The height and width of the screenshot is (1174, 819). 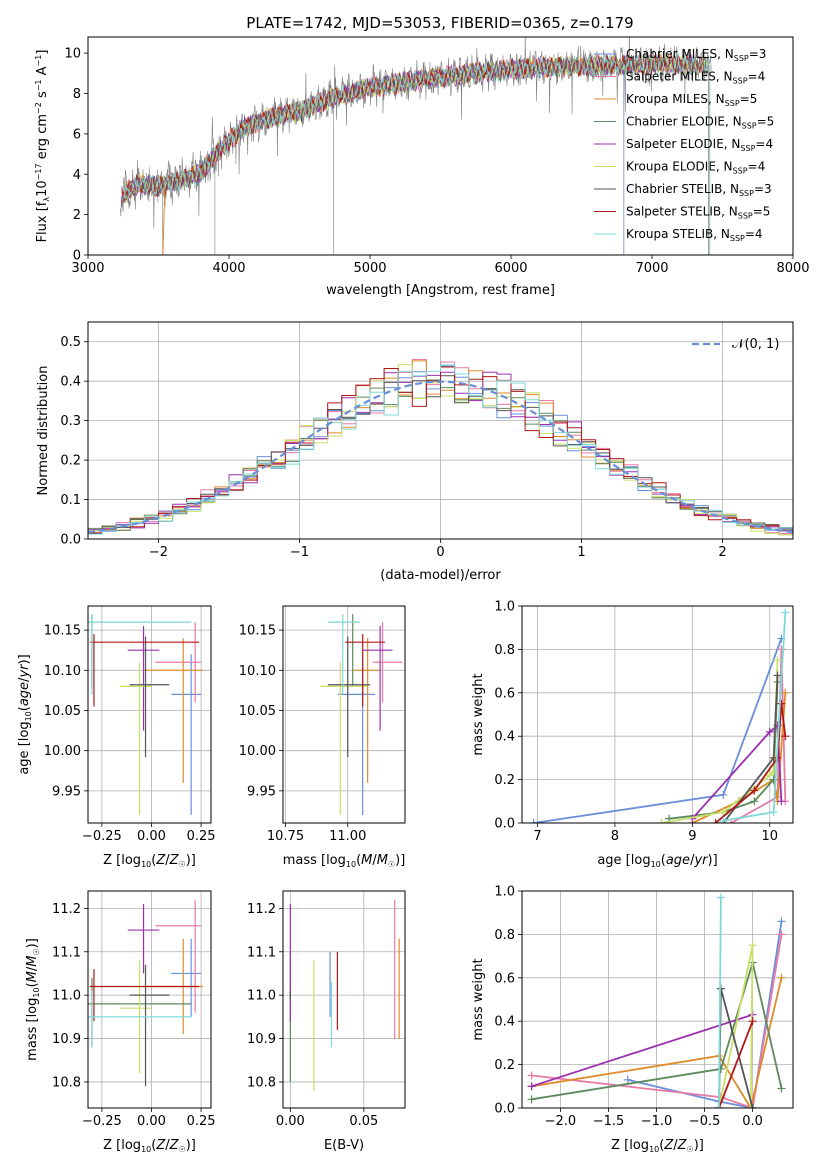 I want to click on y-axis-label: mass [log10(M/M☉)], so click(x=33, y=999).